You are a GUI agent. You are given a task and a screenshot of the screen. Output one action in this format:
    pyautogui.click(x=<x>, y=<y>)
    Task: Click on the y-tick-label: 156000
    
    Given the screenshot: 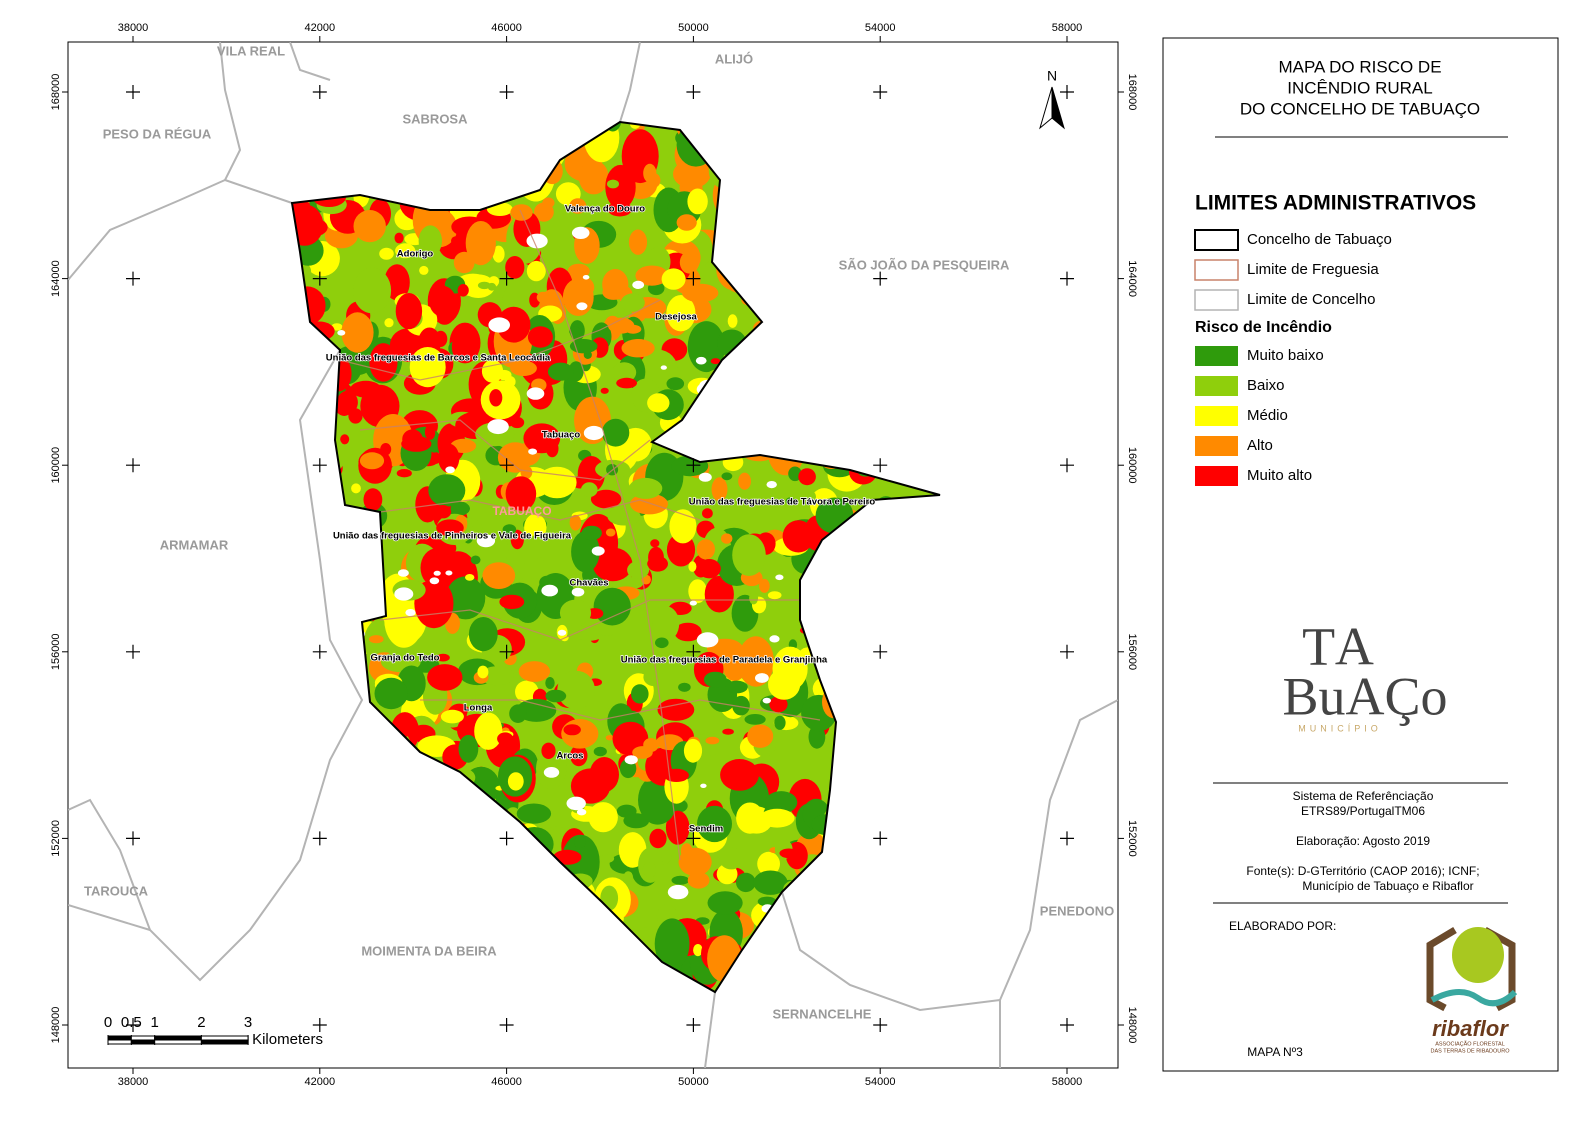 What is the action you would take?
    pyautogui.click(x=1132, y=651)
    